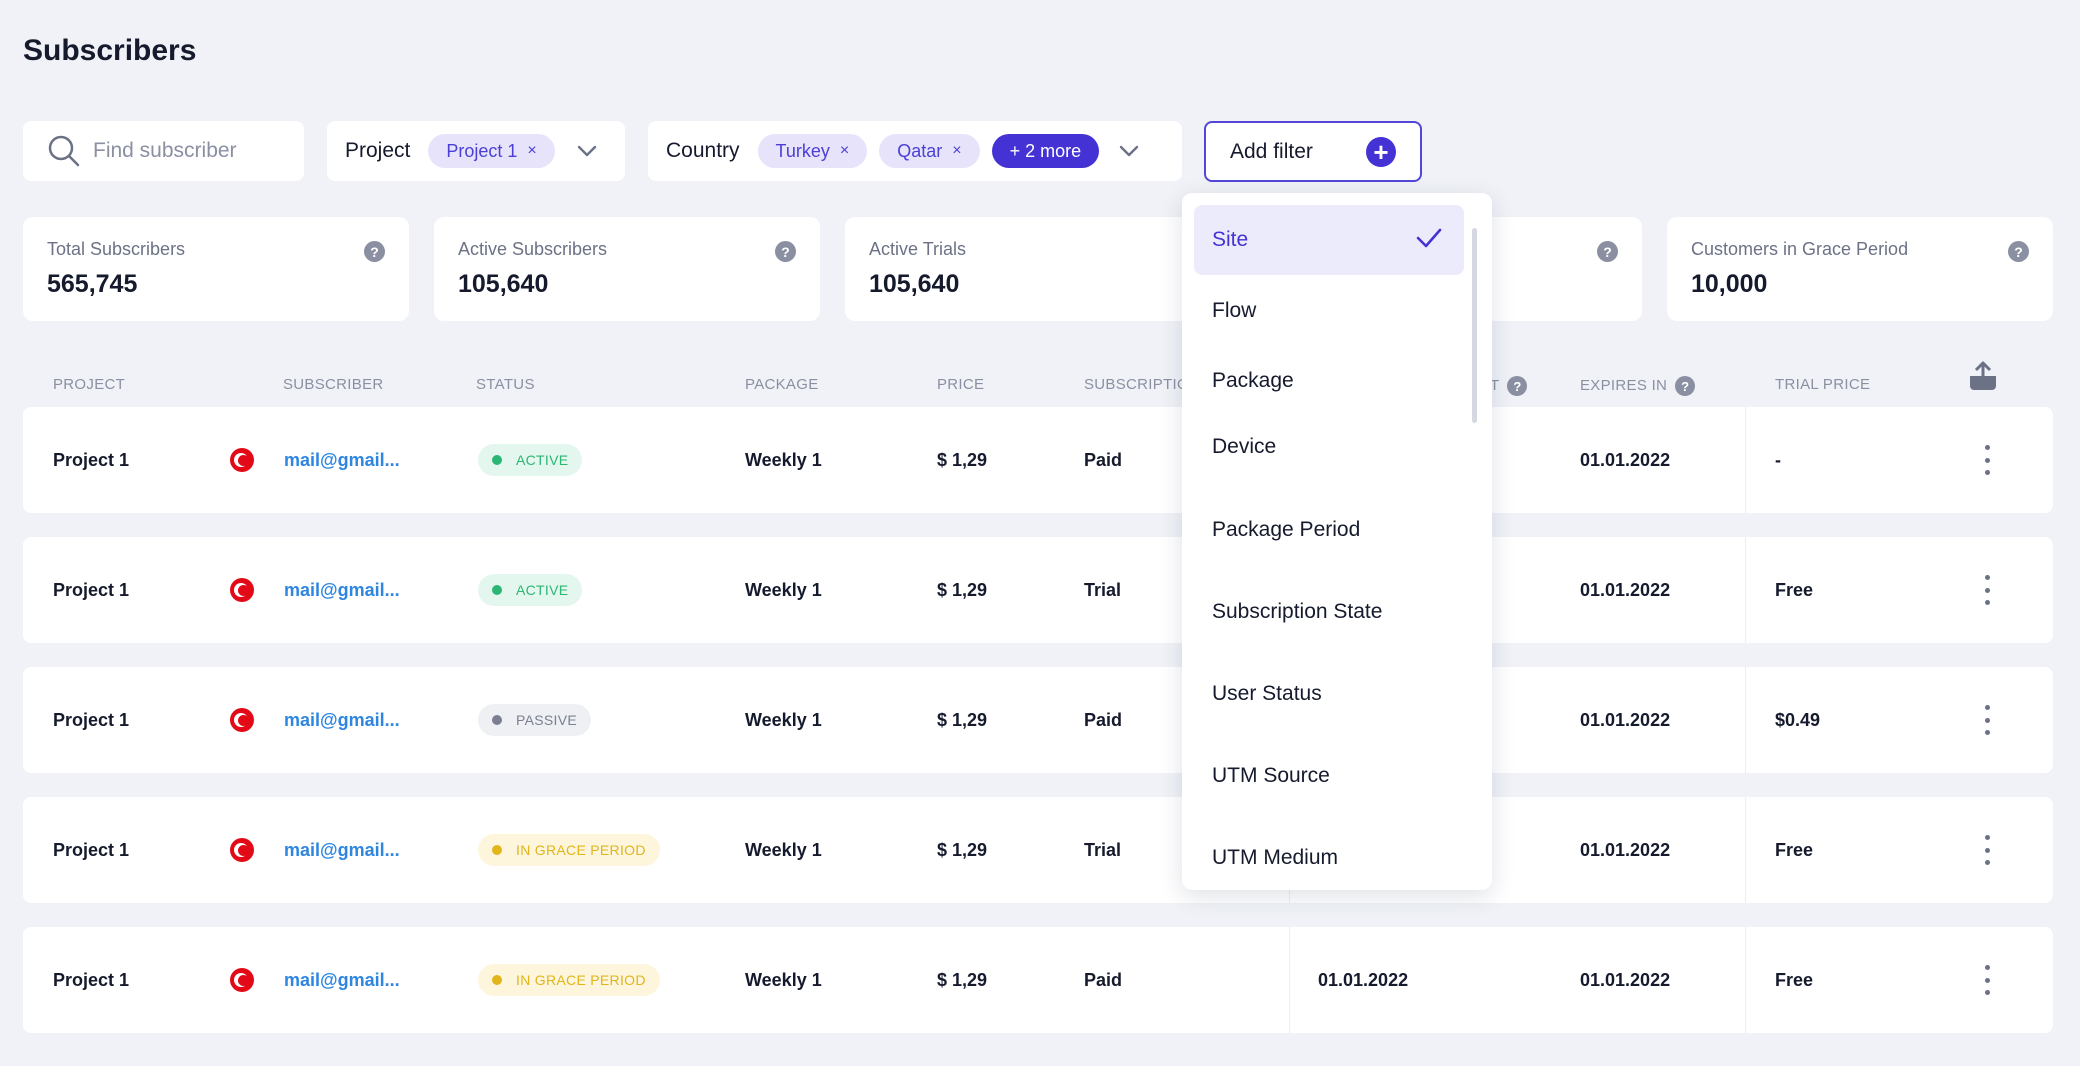 The image size is (2080, 1066). I want to click on column-header-status: STATUS, so click(505, 384).